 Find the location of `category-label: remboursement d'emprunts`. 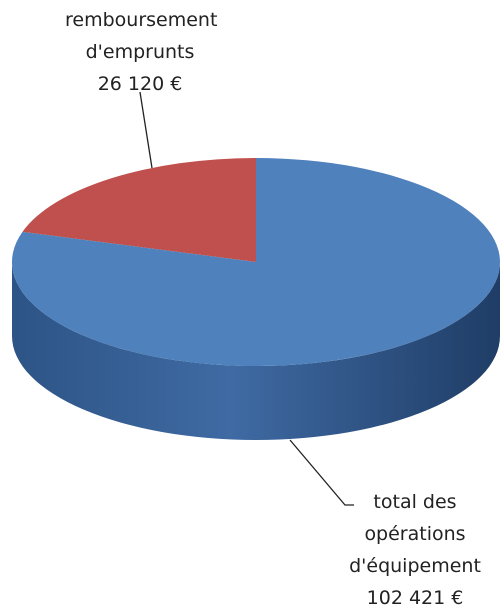

category-label: remboursement d'emprunts is located at coordinates (141, 36).